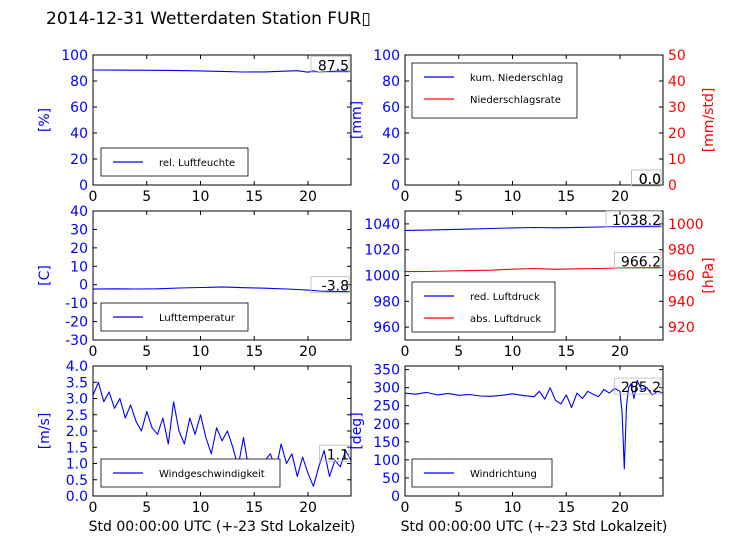  Describe the element at coordinates (79, 212) in the screenshot. I see `y-tick-label: 40` at that location.